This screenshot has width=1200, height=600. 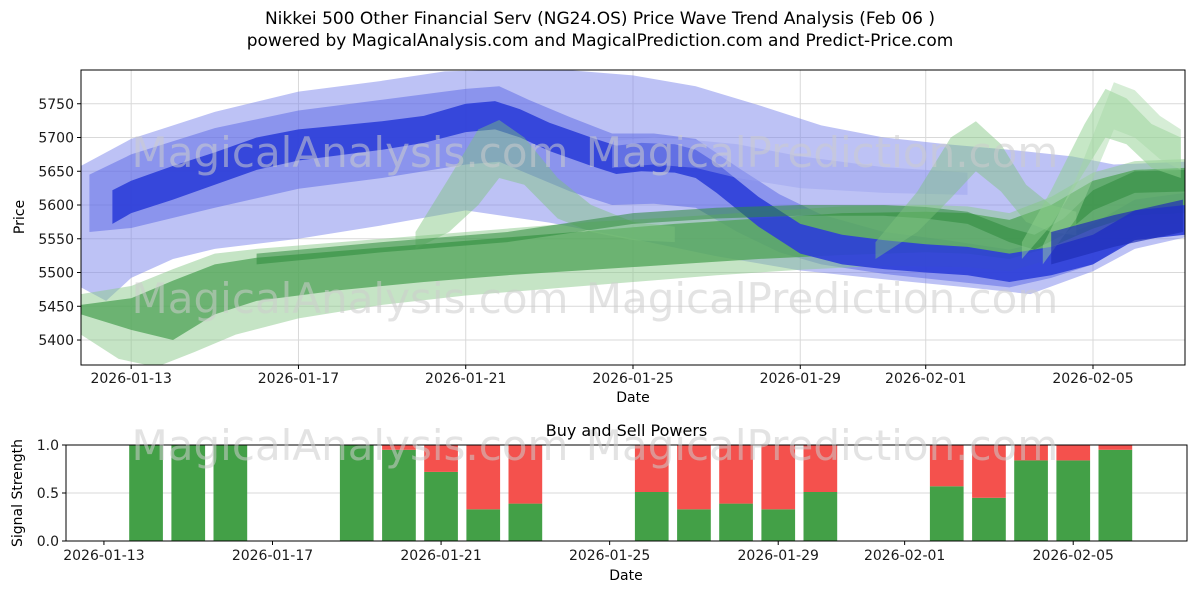 What do you see at coordinates (1073, 556) in the screenshot?
I see `signal-xtick-label: 2026-02-05` at bounding box center [1073, 556].